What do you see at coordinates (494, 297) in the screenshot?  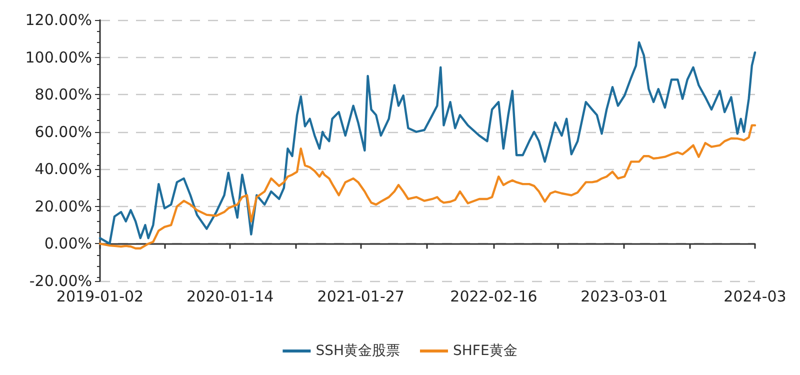 I see `x-tick-label: 2022-02-16` at bounding box center [494, 297].